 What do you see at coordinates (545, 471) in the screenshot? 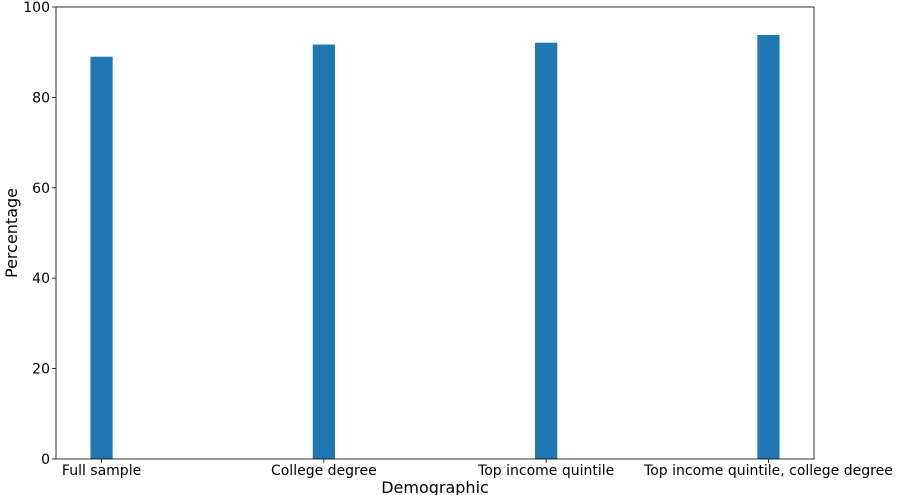
I see `x-tick-label: Top income quintile` at bounding box center [545, 471].